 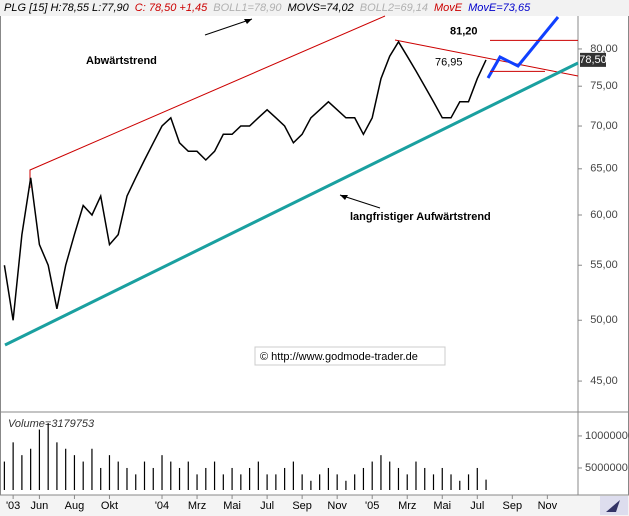 I want to click on y-tick-label: 45,00, so click(x=604, y=381).